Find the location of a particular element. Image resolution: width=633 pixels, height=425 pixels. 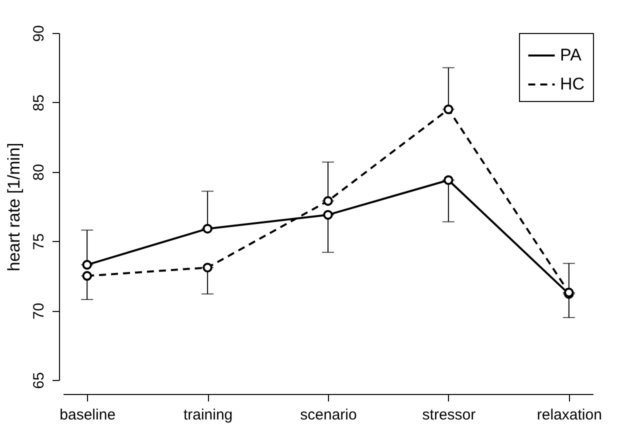

x-tick-label: scenario is located at coordinates (328, 415).